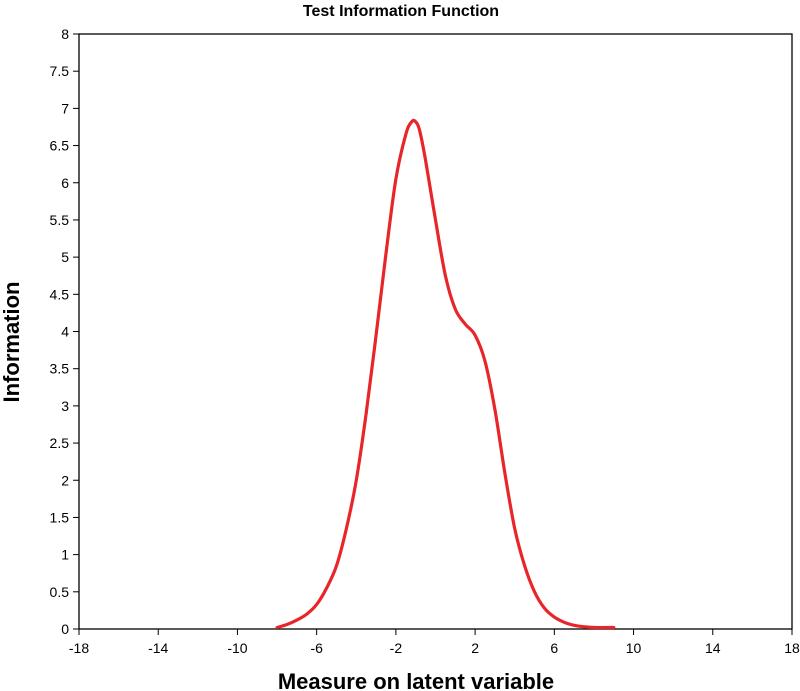  Describe the element at coordinates (416, 680) in the screenshot. I see `x-axis-title: Measure on latent variable` at that location.